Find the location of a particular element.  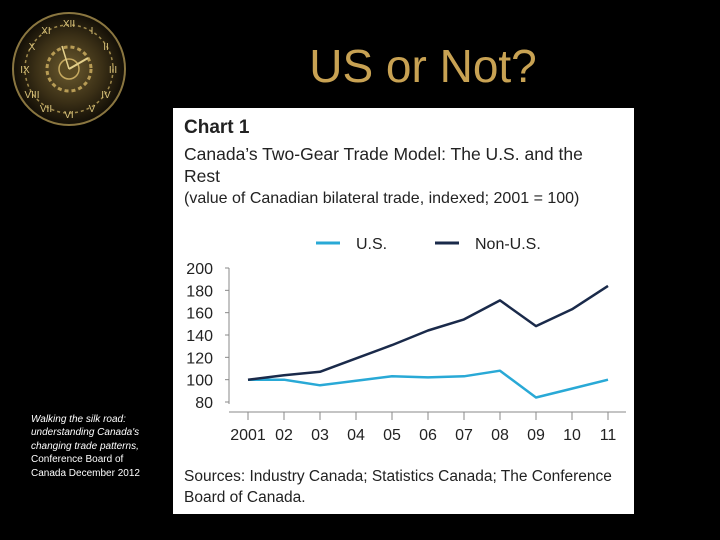

svg-text: VI is located at coordinates (68, 115).